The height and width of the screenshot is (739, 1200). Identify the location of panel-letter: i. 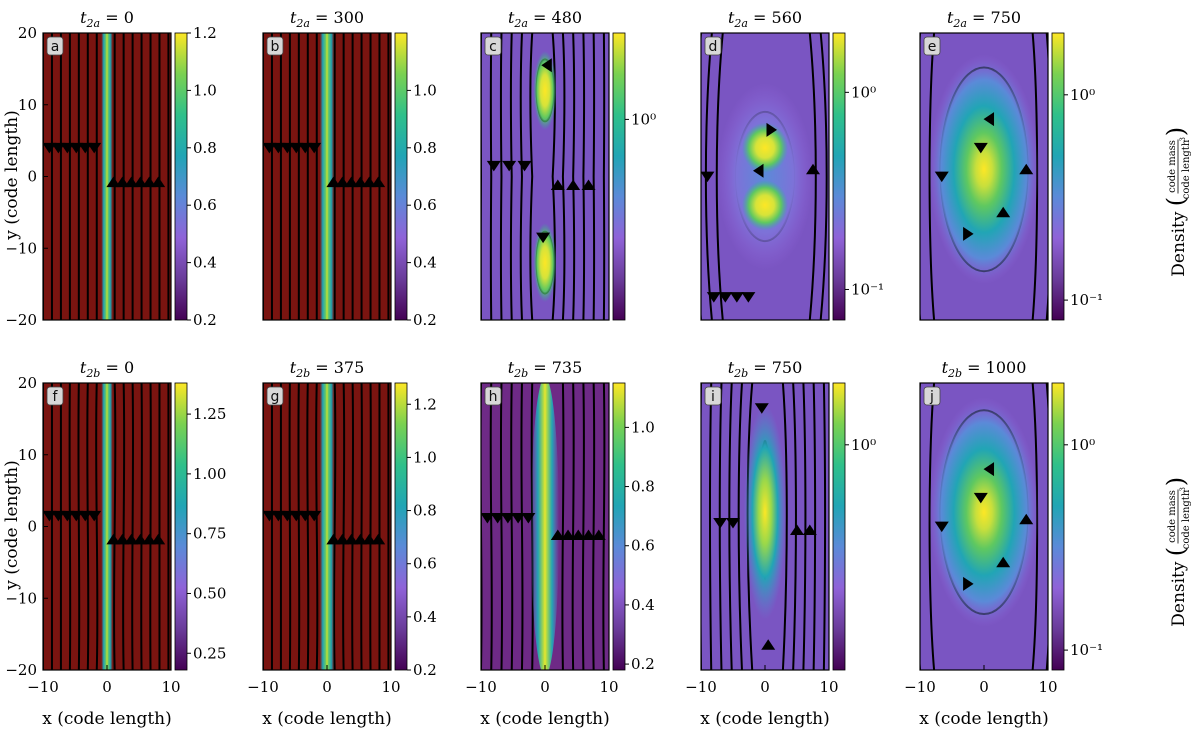
(713, 396).